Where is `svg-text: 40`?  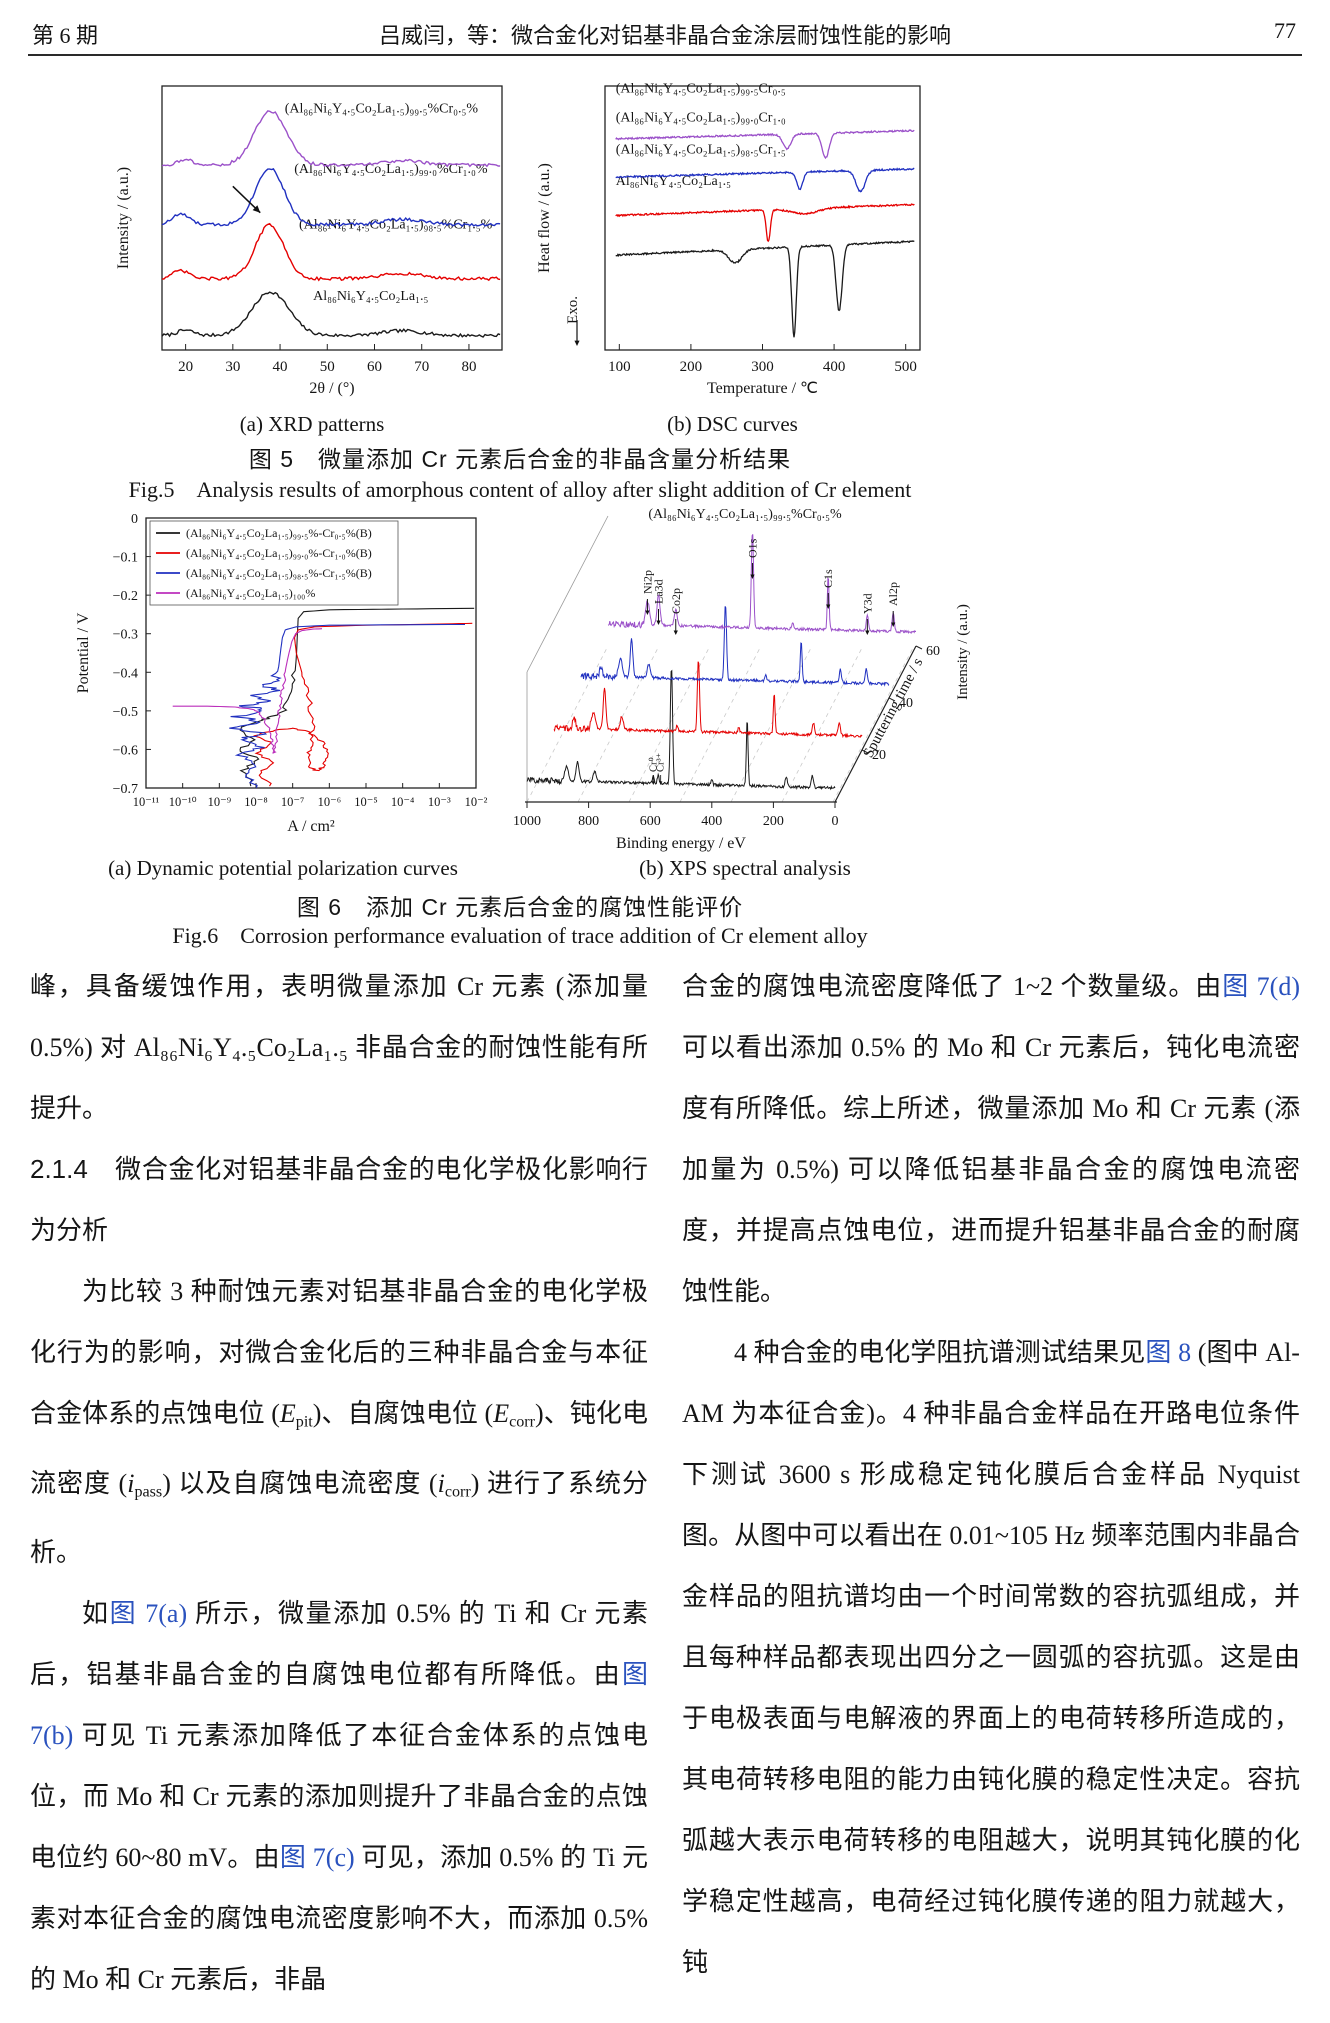
svg-text: 40 is located at coordinates (906, 703).